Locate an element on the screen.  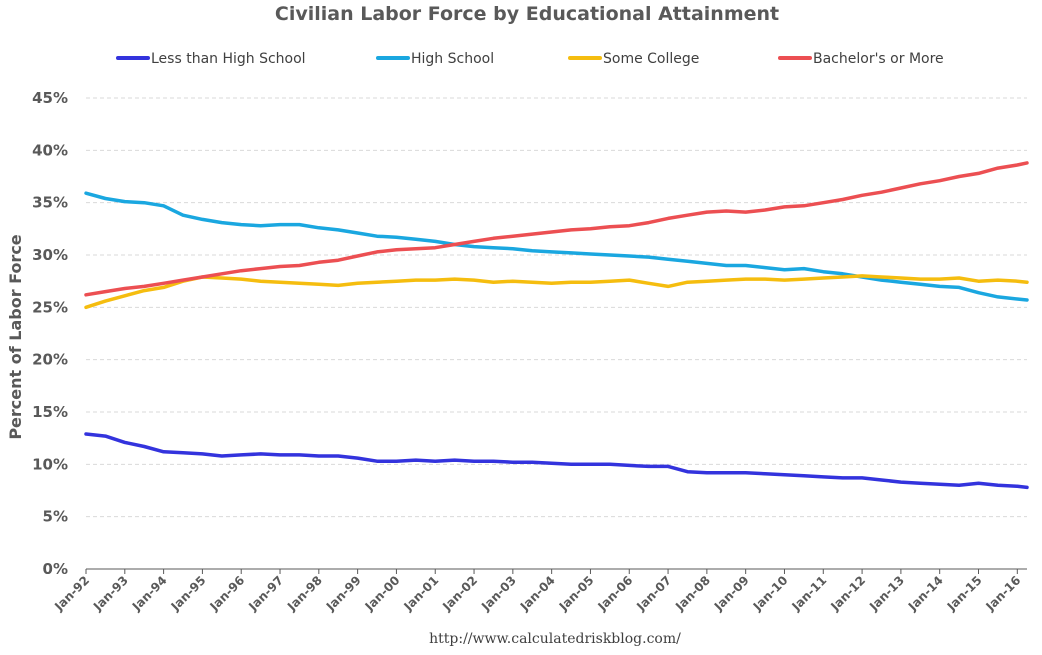
x-tick-label: Jan-08 is located at coordinates (692, 593).